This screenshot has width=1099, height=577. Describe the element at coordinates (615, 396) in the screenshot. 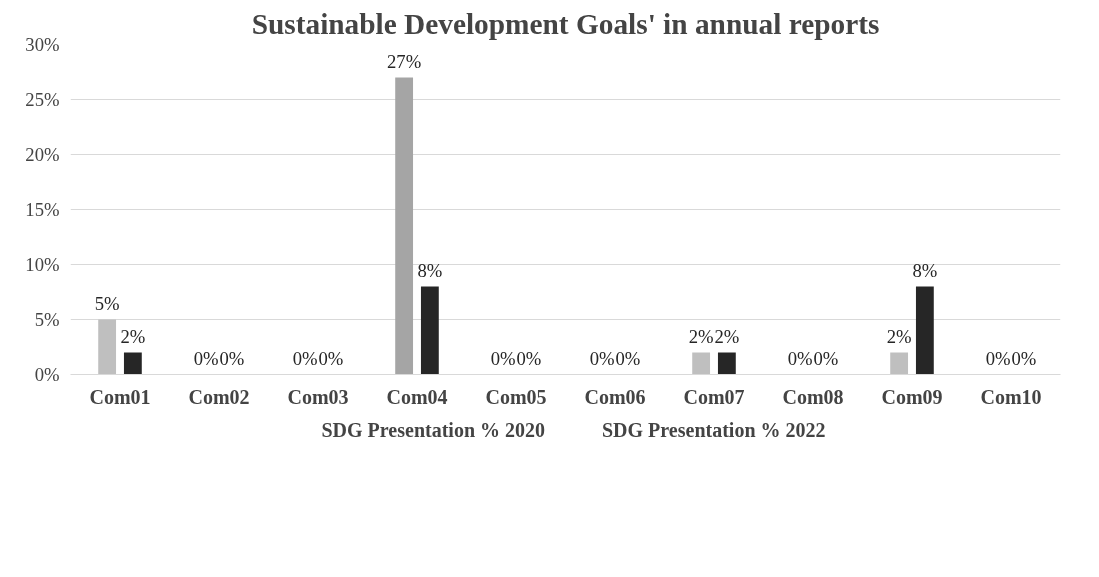

I see `x-tick-label: Com06` at that location.